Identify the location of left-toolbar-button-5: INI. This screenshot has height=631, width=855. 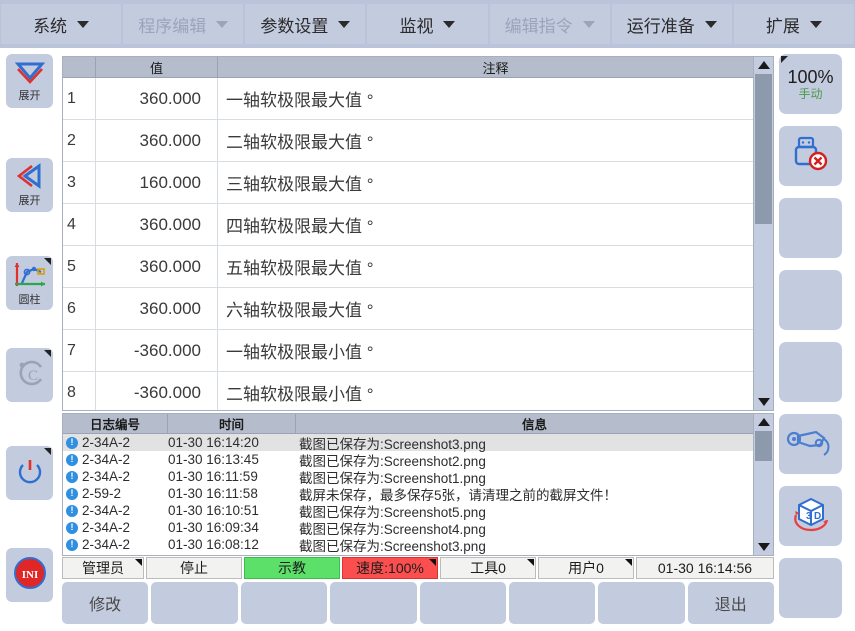
(29, 575).